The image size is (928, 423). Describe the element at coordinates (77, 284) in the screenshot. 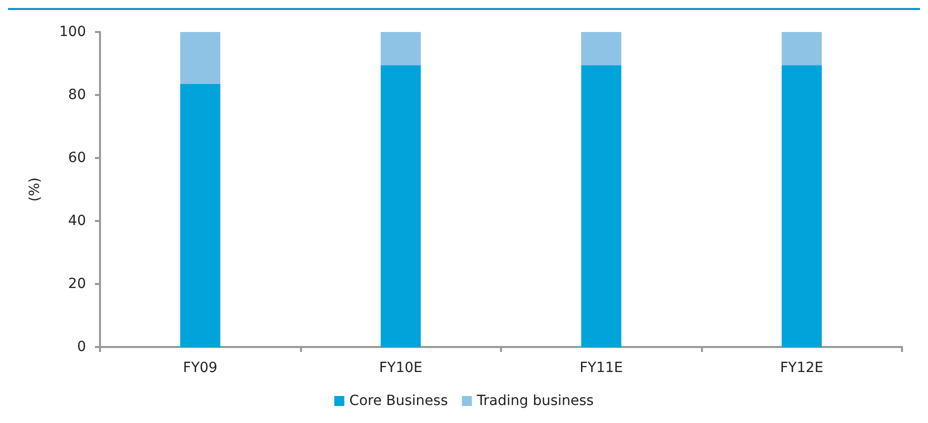

I see `y-tick-label: 20` at that location.